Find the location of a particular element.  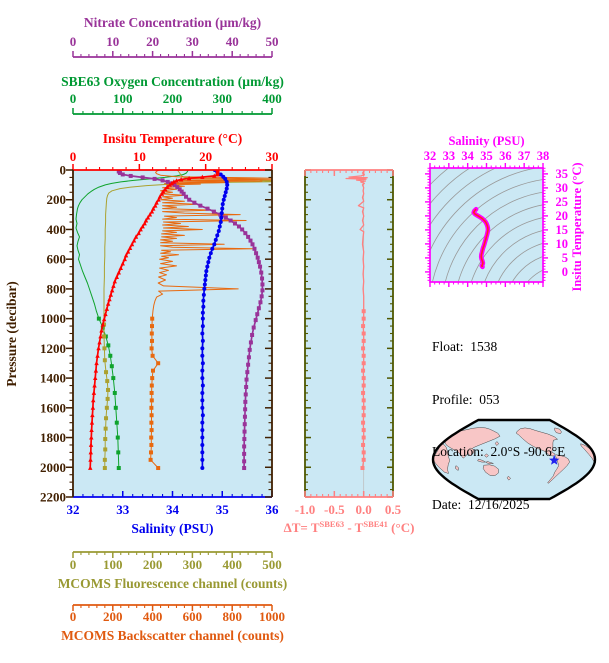

tick-label: 2200 is located at coordinates (53, 497).